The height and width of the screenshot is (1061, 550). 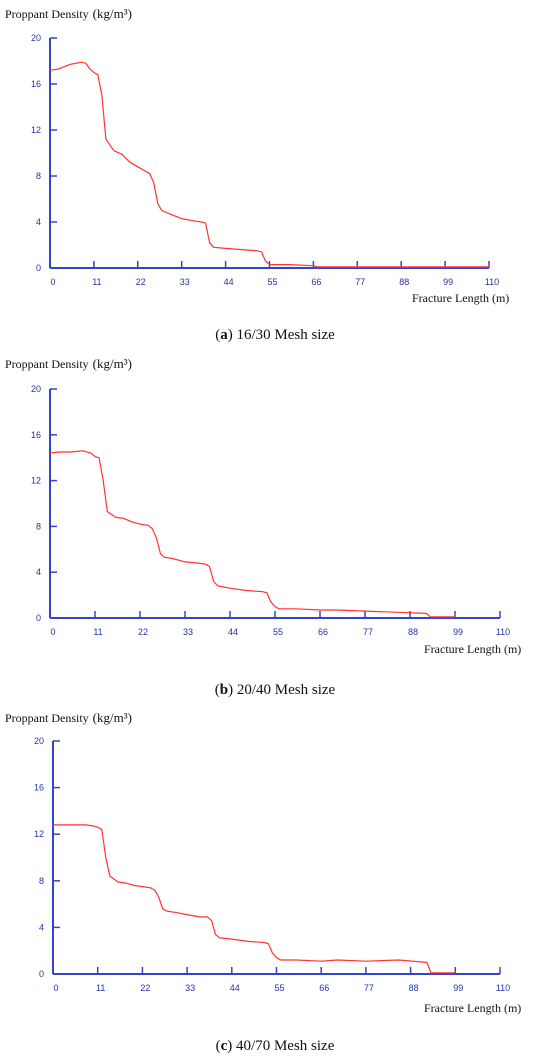 I want to click on caption-text: 20/40 Mesh size, so click(x=286, y=690).